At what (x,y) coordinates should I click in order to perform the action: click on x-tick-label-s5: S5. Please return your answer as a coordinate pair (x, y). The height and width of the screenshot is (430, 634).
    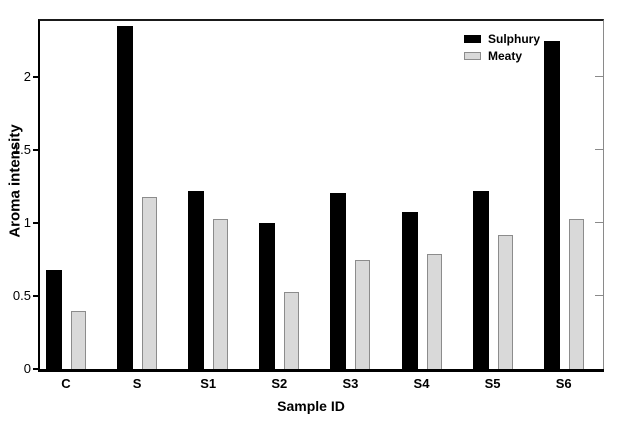
    Looking at the image, I should click on (492, 383).